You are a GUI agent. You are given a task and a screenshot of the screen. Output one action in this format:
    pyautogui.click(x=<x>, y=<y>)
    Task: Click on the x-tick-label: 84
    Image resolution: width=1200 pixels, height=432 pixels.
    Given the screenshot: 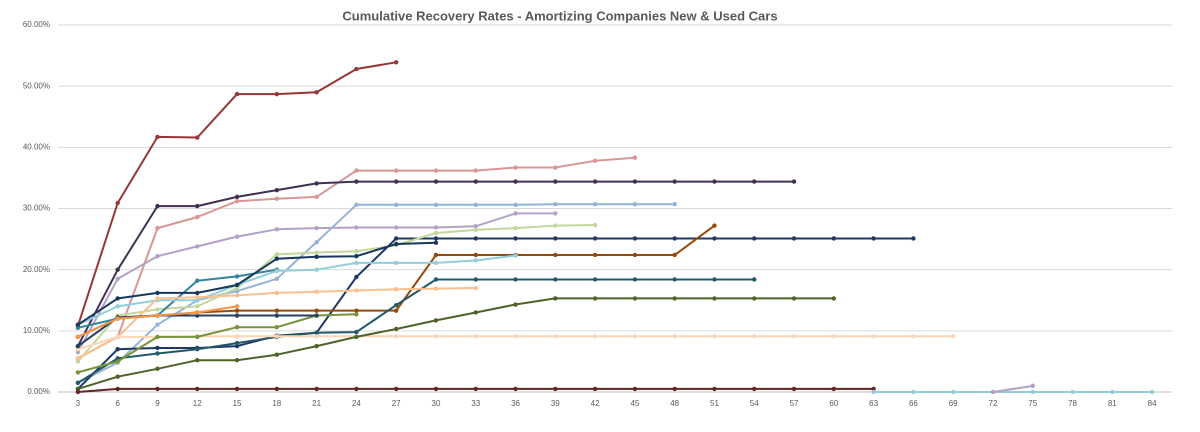 What is the action you would take?
    pyautogui.click(x=1152, y=403)
    